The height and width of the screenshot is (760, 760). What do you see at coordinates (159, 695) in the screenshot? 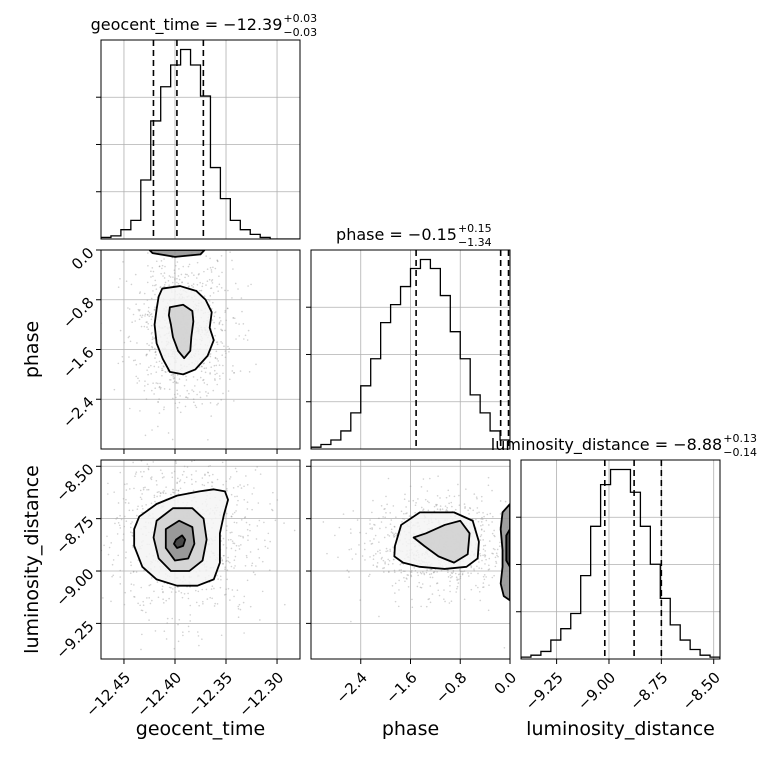
I see `x-tick-label: −12.40` at bounding box center [159, 695].